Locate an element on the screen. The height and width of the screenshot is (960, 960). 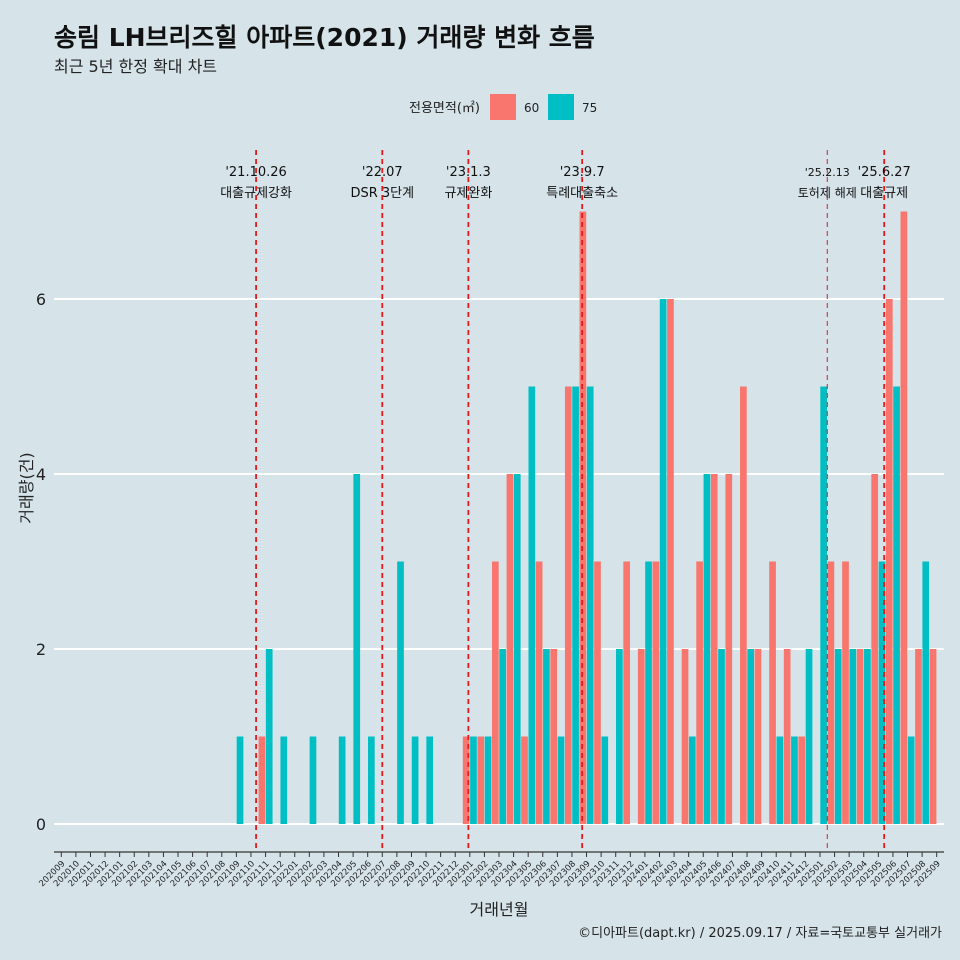
event-date: '21.10.26 is located at coordinates (255, 172).